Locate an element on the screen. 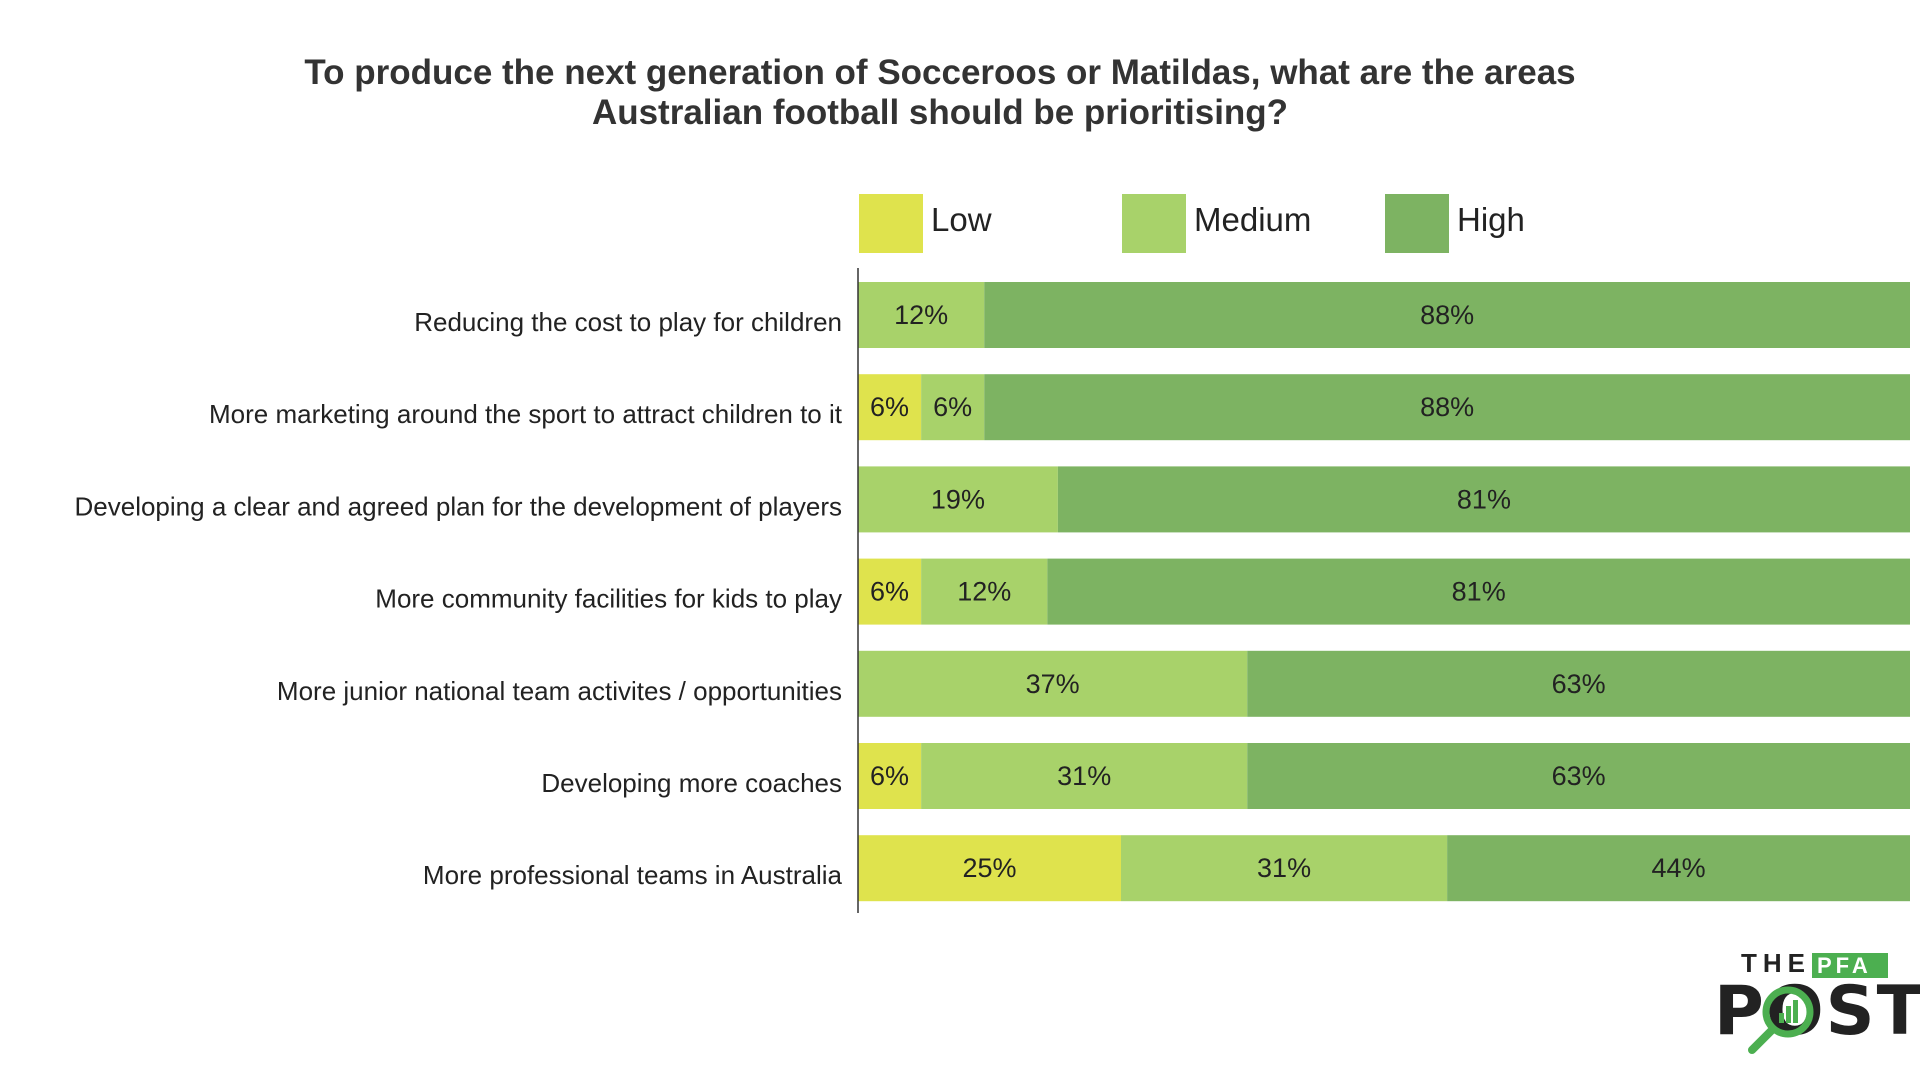  pfa-post-logo: THE PFA POST is located at coordinates (1817, 1001).